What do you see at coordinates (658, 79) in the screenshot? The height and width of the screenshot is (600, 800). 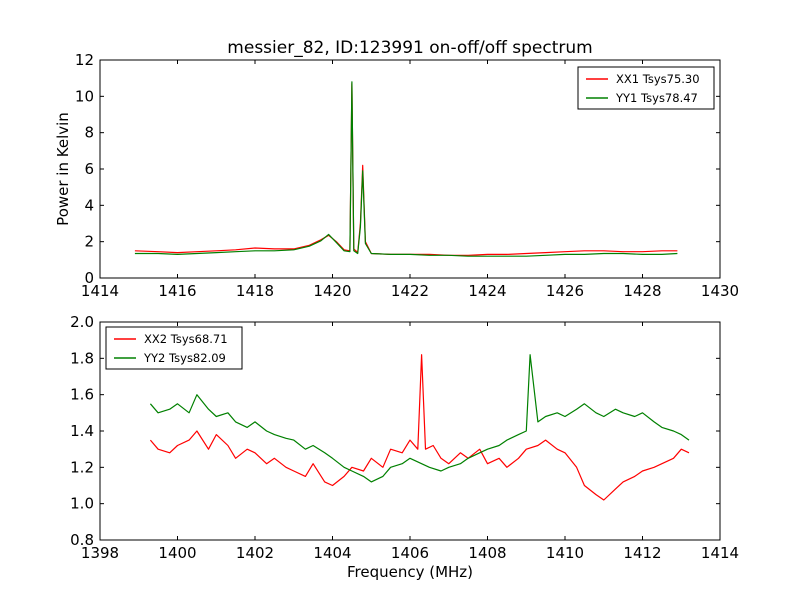 I see `legend-label: XX1 Tsys75.30` at bounding box center [658, 79].